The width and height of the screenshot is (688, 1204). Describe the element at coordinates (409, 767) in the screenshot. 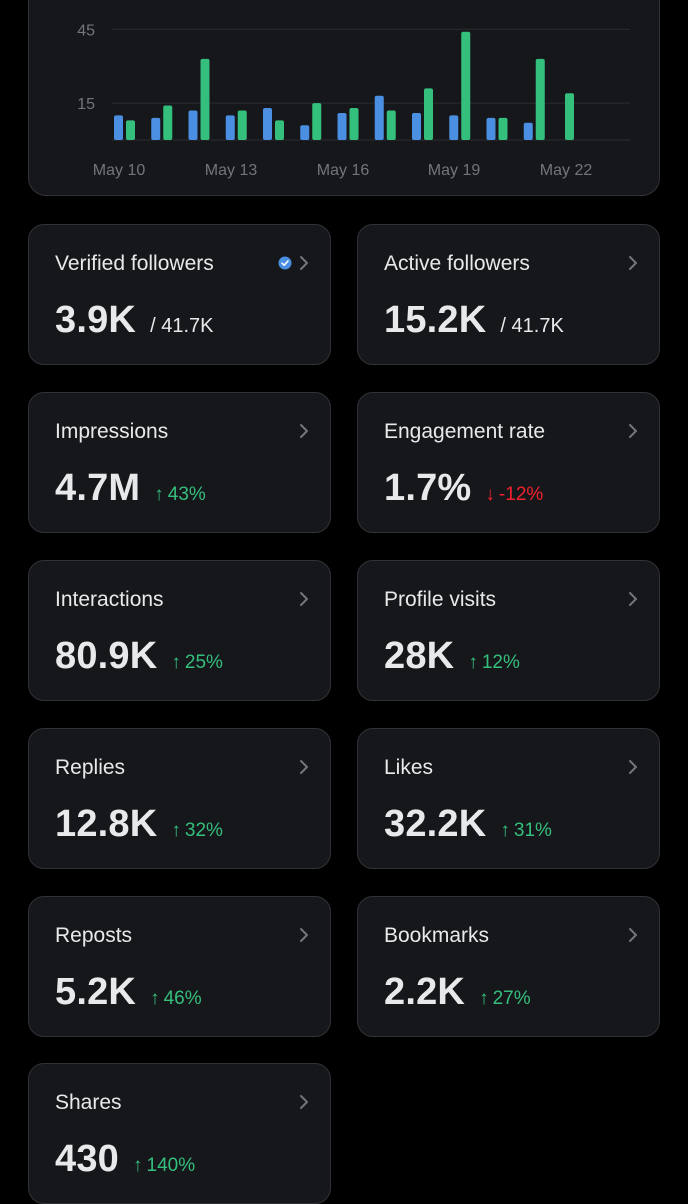

I see `metric-label: Likes` at that location.